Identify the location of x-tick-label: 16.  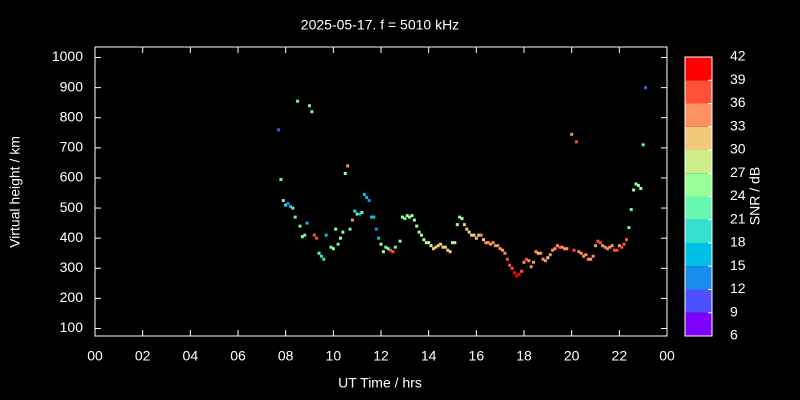
(477, 356).